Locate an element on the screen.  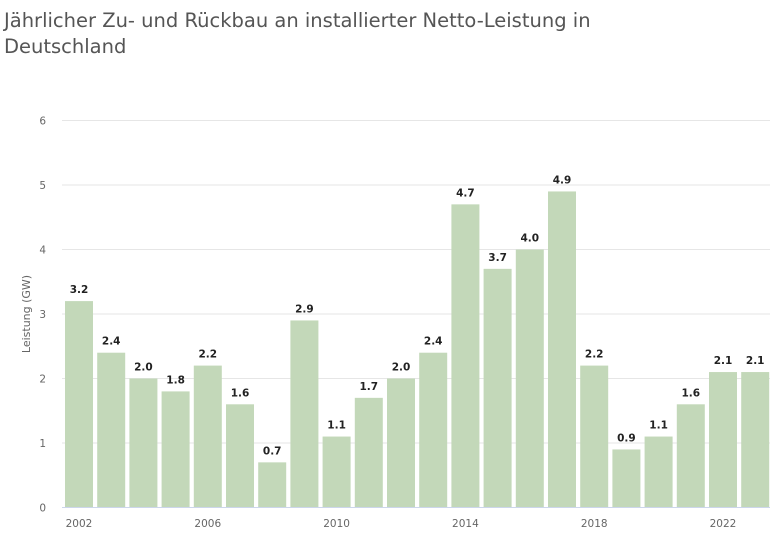
bar-2002 is located at coordinates (79, 404).